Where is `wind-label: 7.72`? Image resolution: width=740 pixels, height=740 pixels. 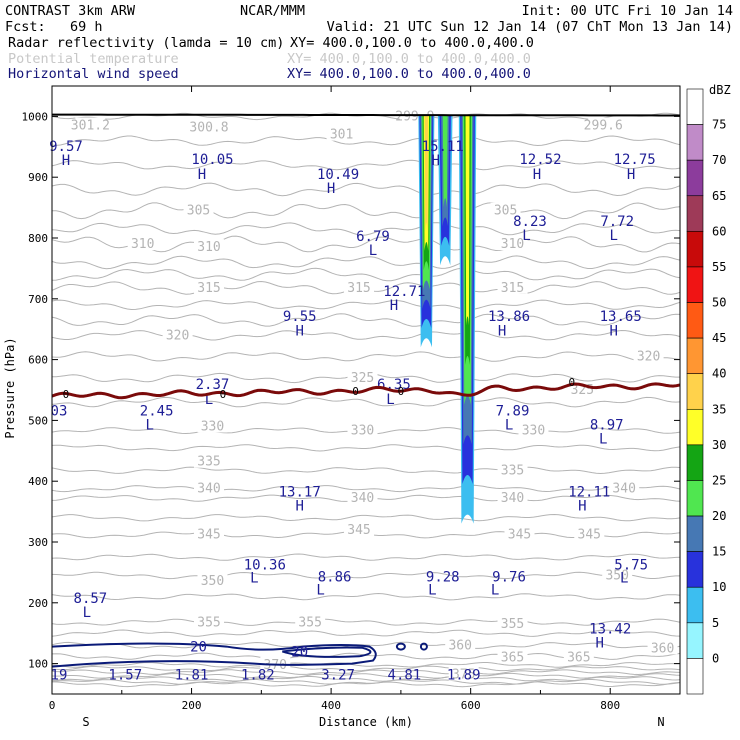
wind-label: 7.72 is located at coordinates (617, 222).